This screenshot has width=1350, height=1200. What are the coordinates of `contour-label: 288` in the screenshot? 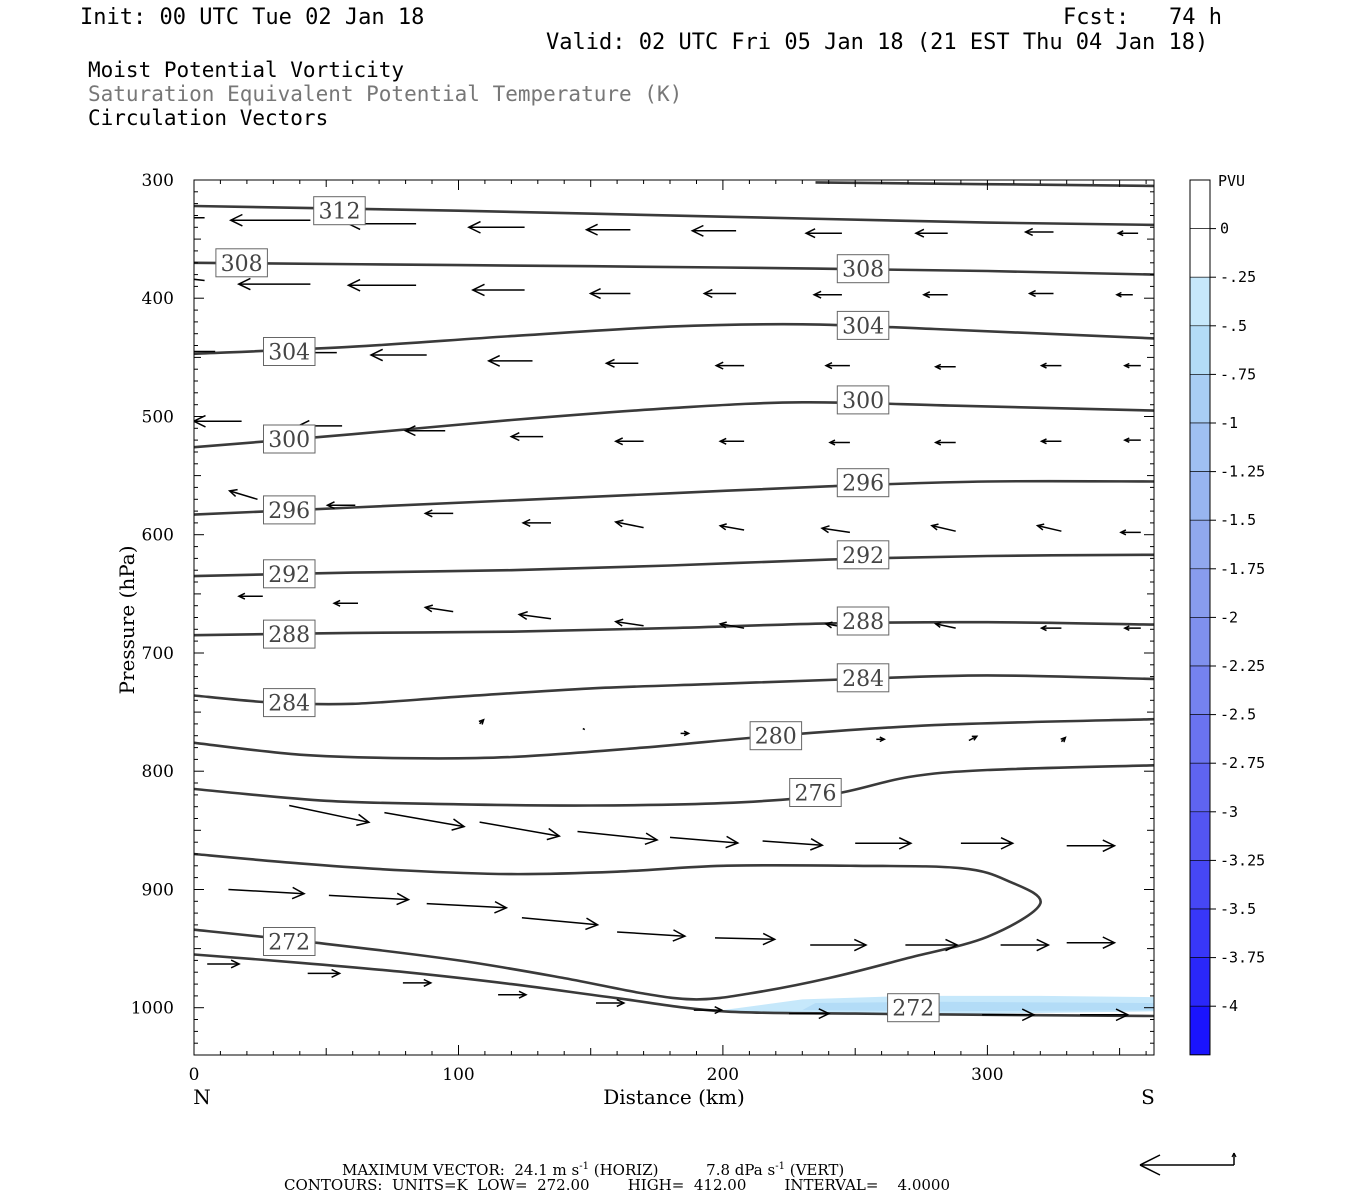 It's located at (863, 621).